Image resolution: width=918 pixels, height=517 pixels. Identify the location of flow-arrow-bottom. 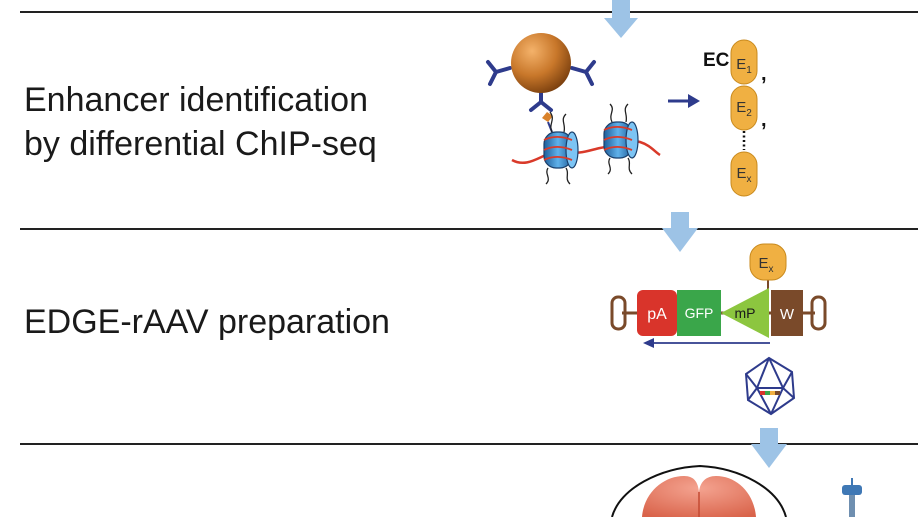
(769, 448).